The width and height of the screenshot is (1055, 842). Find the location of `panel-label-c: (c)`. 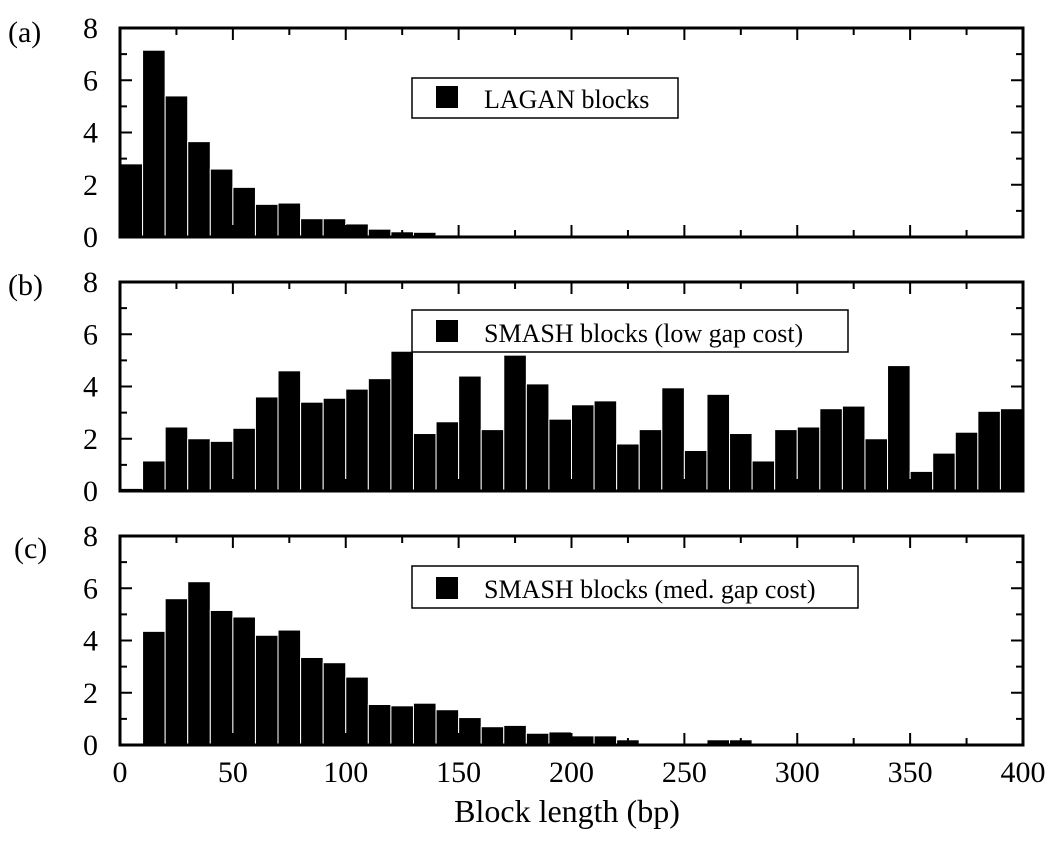

panel-label-c: (c) is located at coordinates (30, 548).